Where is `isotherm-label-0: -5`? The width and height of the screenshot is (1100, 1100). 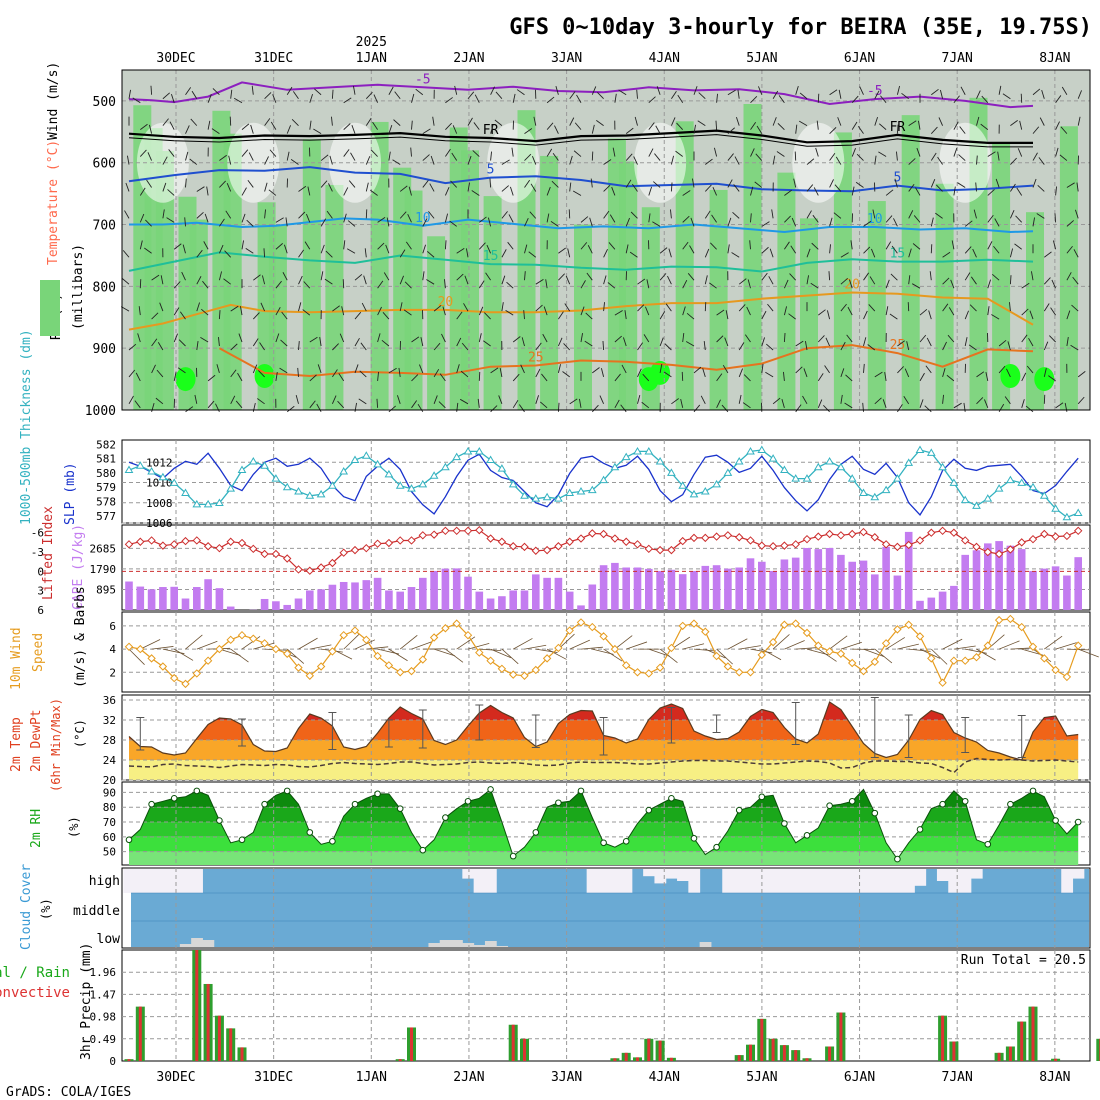 isotherm-label-0: -5 is located at coordinates (875, 91).